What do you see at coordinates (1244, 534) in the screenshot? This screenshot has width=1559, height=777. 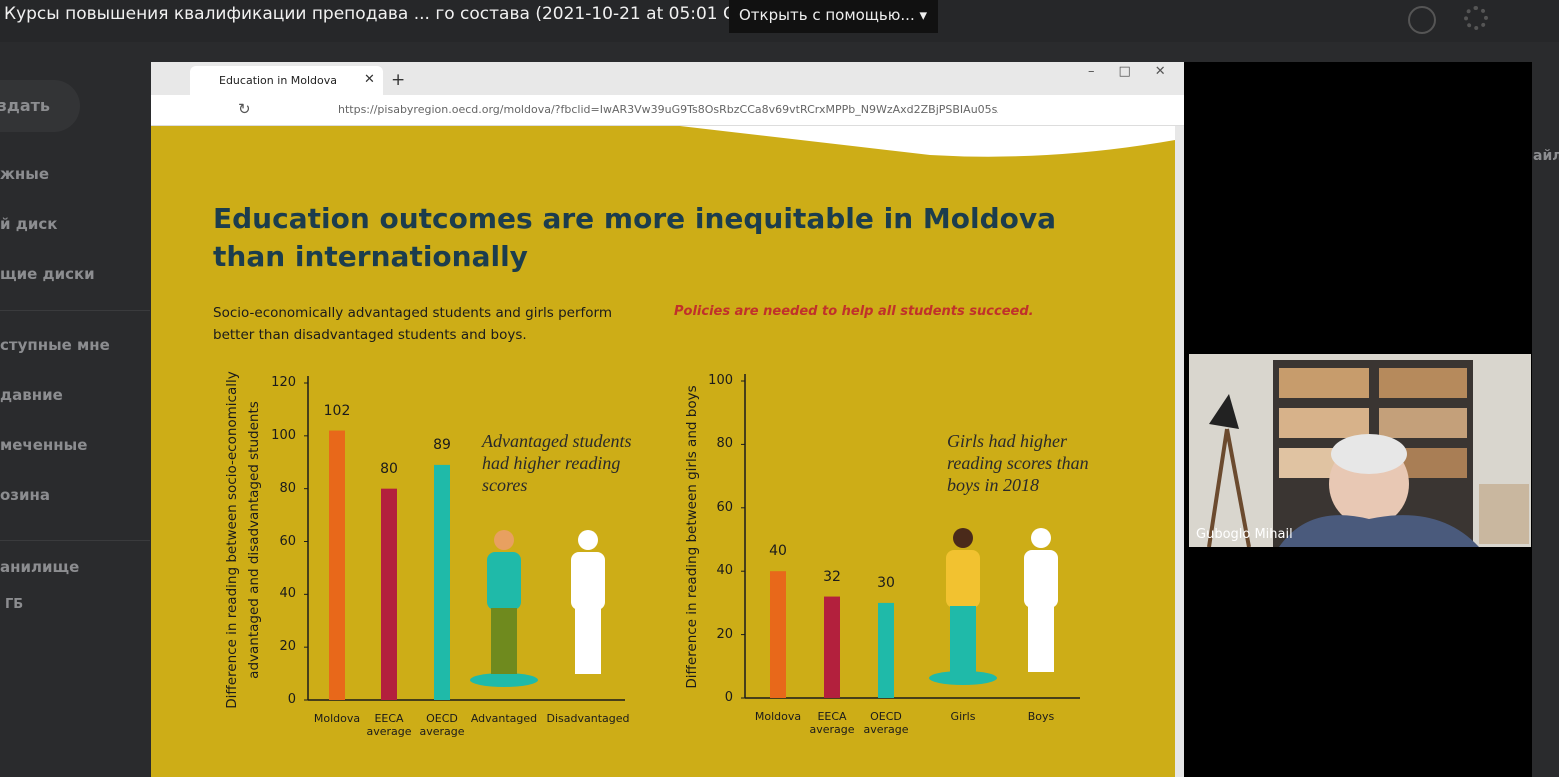 I see `participant-name: Guboglo Mihail` at bounding box center [1244, 534].